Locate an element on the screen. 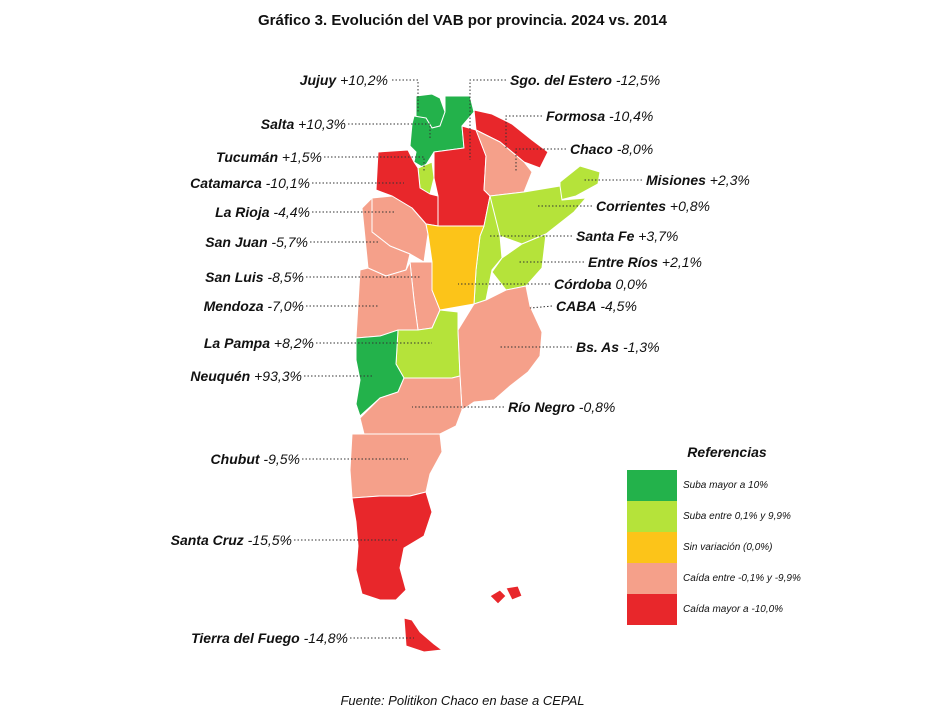 This screenshot has height=719, width=925. province-salta is located at coordinates (442, 132).